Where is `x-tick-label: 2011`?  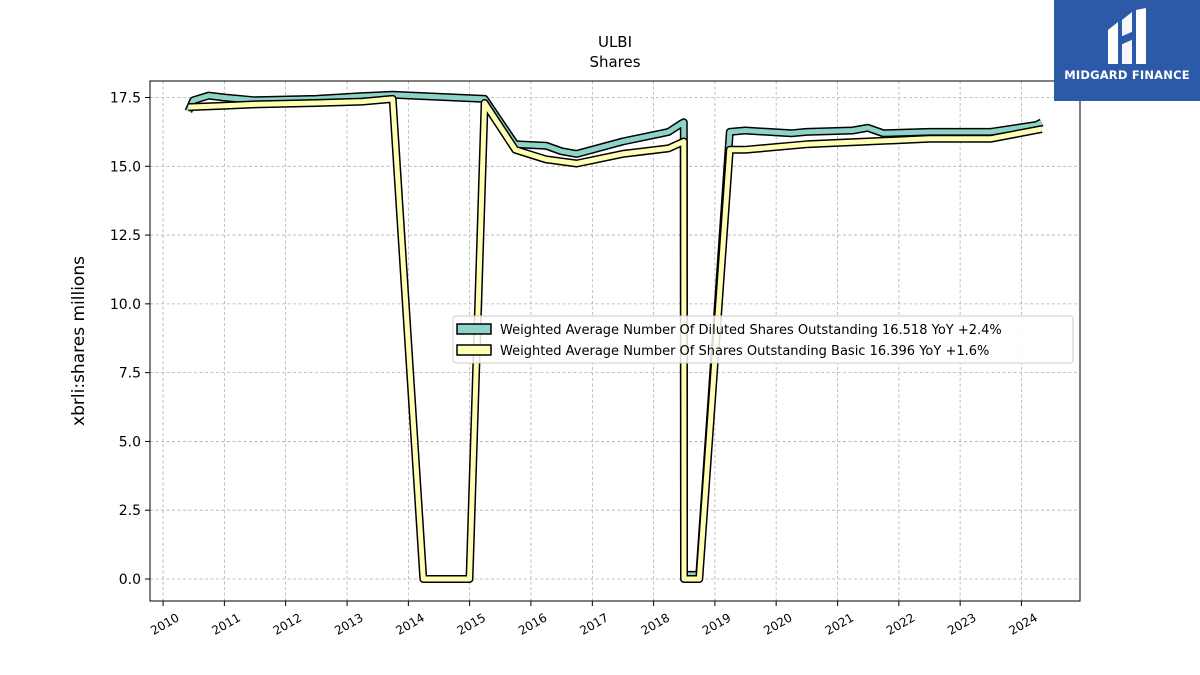 x-tick-label: 2011 is located at coordinates (225, 623).